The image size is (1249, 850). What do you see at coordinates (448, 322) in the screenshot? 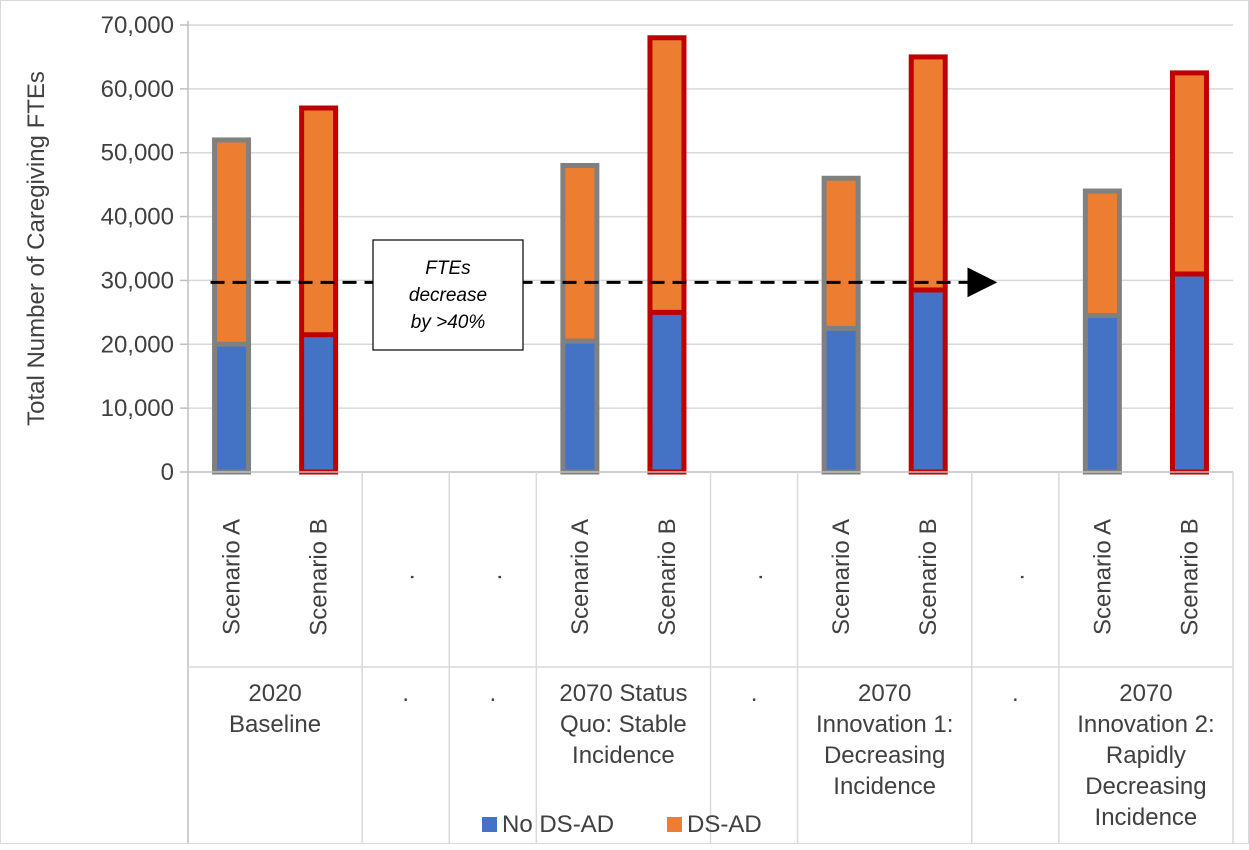
I see `annotation-text-line: by >40%` at bounding box center [448, 322].